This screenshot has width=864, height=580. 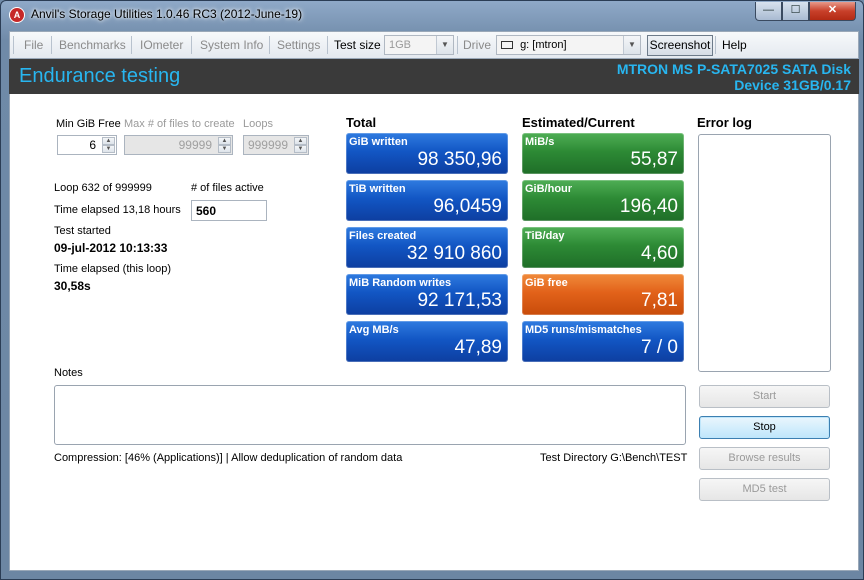 What do you see at coordinates (229, 210) in the screenshot?
I see `files-active-field: 560` at bounding box center [229, 210].